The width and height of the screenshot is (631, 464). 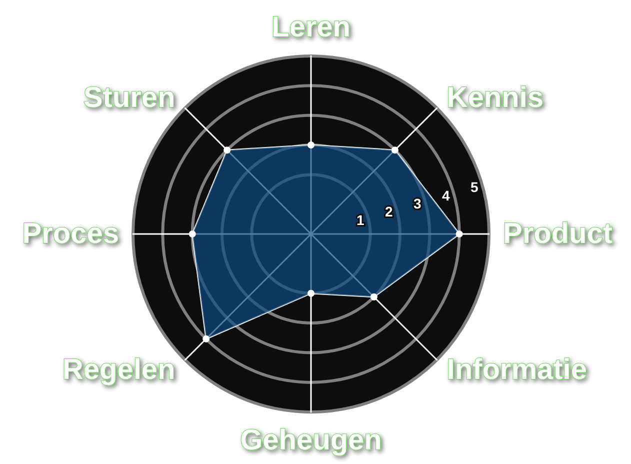 What do you see at coordinates (360, 220) in the screenshot?
I see `y-tick-label: 1` at bounding box center [360, 220].